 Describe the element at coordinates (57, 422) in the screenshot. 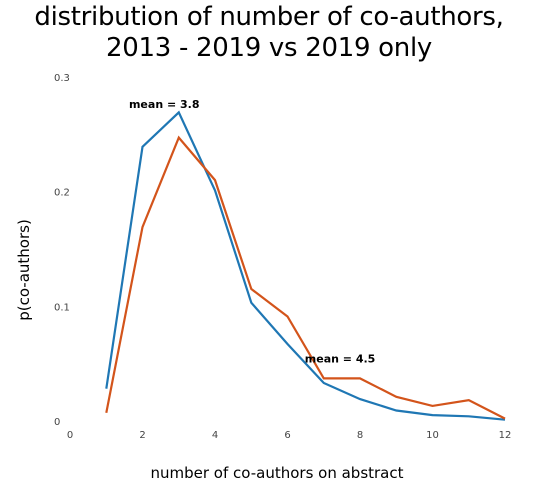

I see `y-tick-label: 0` at that location.